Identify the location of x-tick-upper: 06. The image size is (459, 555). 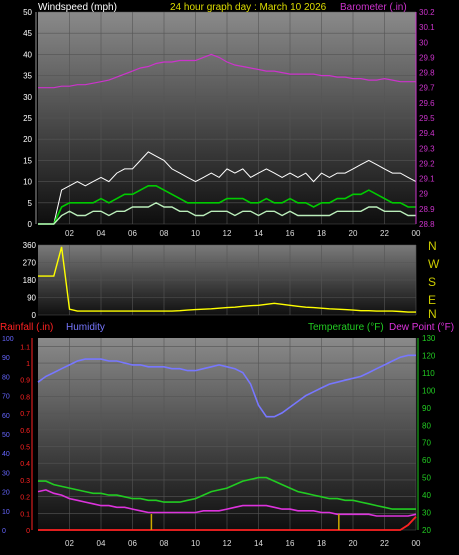
(132, 233).